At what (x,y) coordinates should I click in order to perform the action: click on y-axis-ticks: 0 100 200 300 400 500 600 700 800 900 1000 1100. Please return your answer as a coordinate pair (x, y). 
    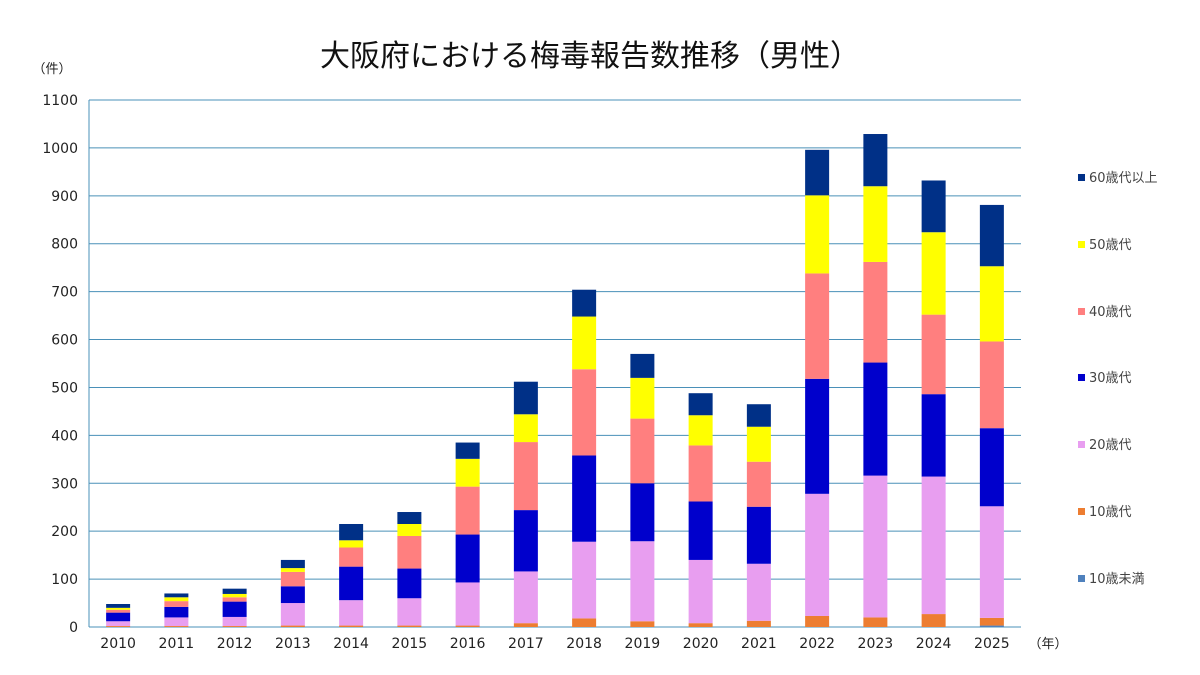
    Looking at the image, I should click on (60, 364).